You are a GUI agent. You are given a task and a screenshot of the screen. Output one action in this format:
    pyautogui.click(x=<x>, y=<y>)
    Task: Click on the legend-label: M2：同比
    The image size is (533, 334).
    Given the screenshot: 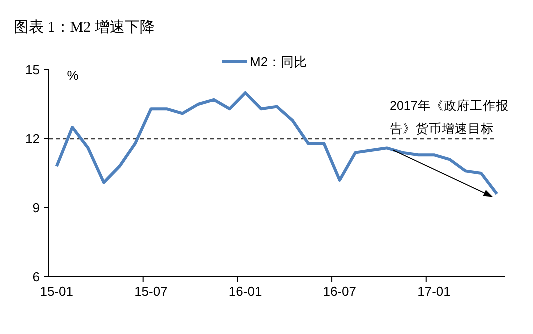 What is the action you would take?
    pyautogui.click(x=279, y=62)
    